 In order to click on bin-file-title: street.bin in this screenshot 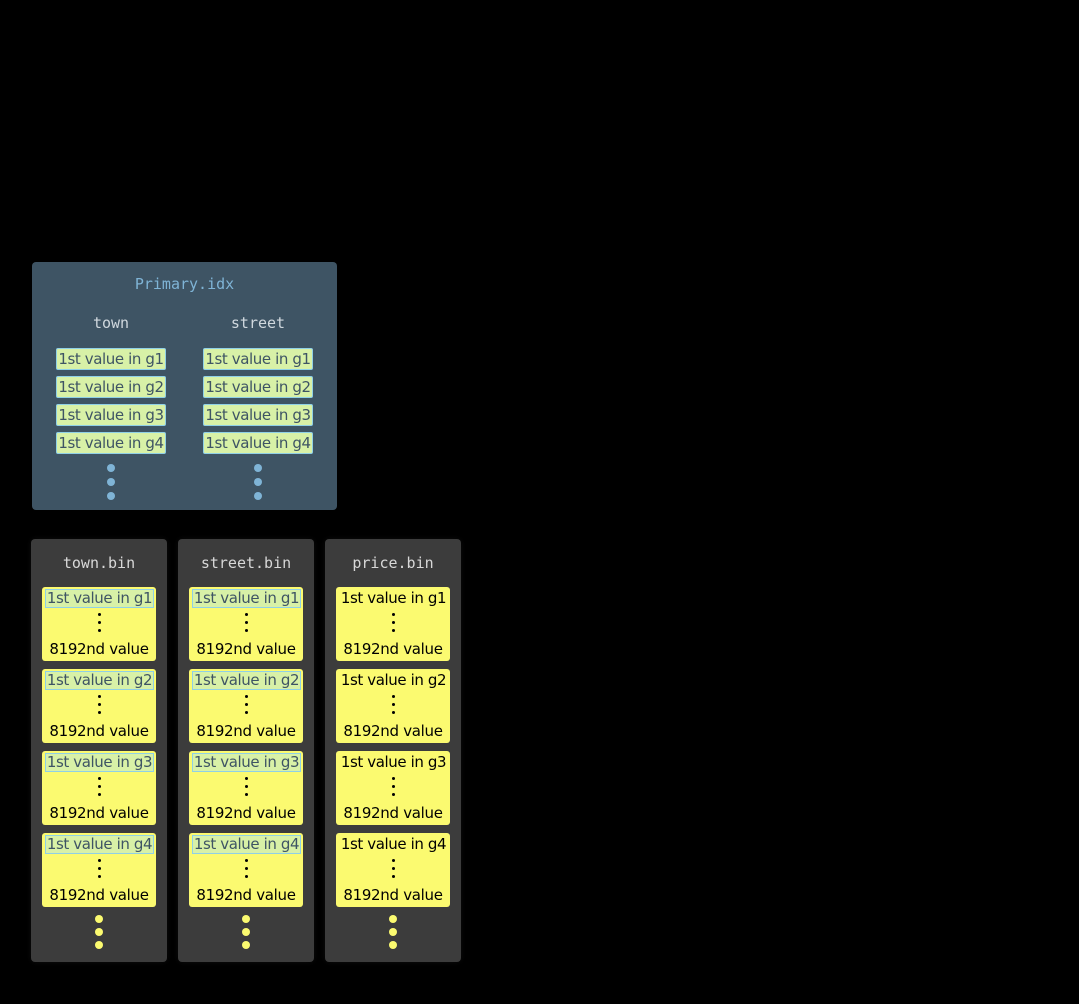, I will do `click(246, 563)`.